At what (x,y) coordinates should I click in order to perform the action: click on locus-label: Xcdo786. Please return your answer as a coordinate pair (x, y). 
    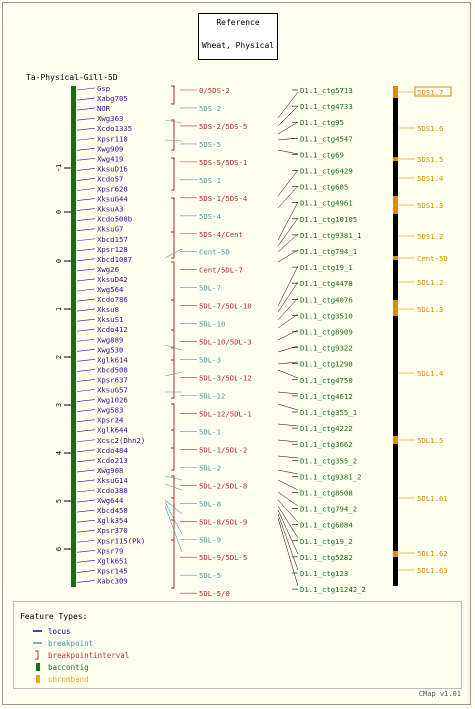
    Looking at the image, I should click on (112, 299).